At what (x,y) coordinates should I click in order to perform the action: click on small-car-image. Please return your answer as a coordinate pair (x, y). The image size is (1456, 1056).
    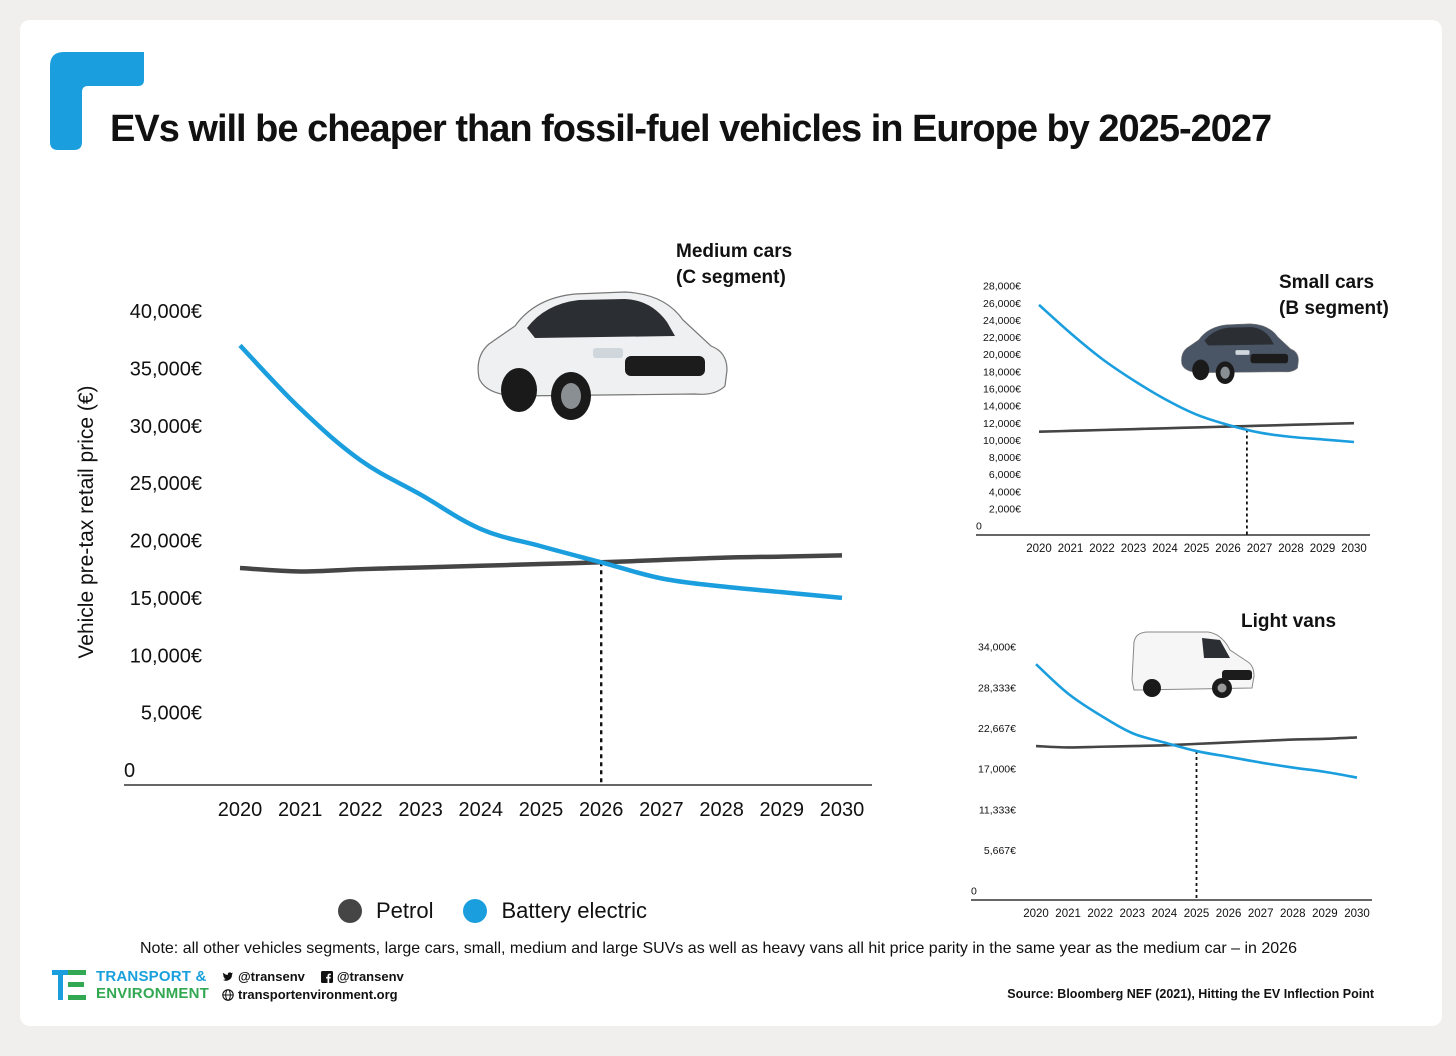
    Looking at the image, I should click on (1240, 353).